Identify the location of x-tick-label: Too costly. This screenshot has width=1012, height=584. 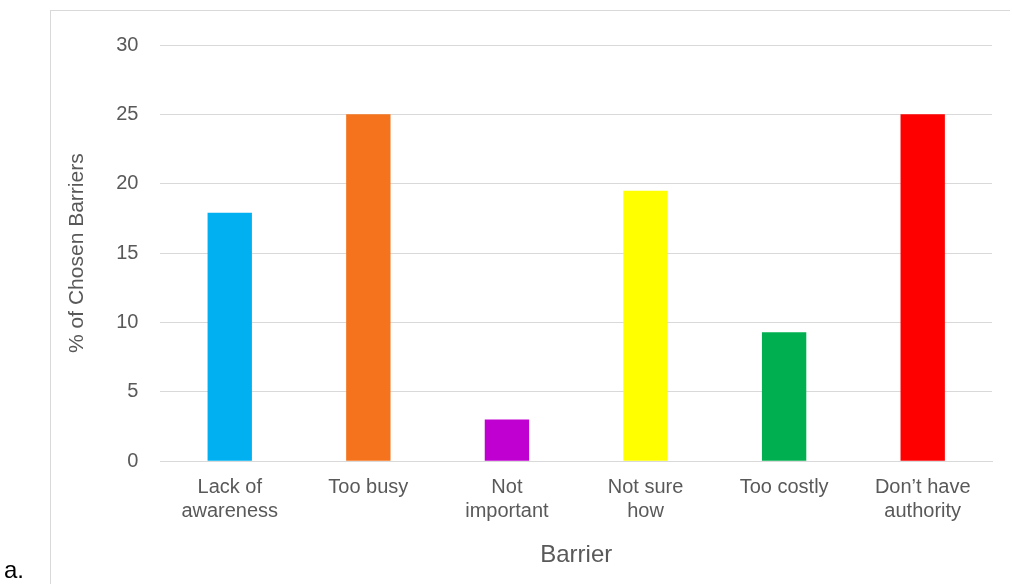
(784, 485).